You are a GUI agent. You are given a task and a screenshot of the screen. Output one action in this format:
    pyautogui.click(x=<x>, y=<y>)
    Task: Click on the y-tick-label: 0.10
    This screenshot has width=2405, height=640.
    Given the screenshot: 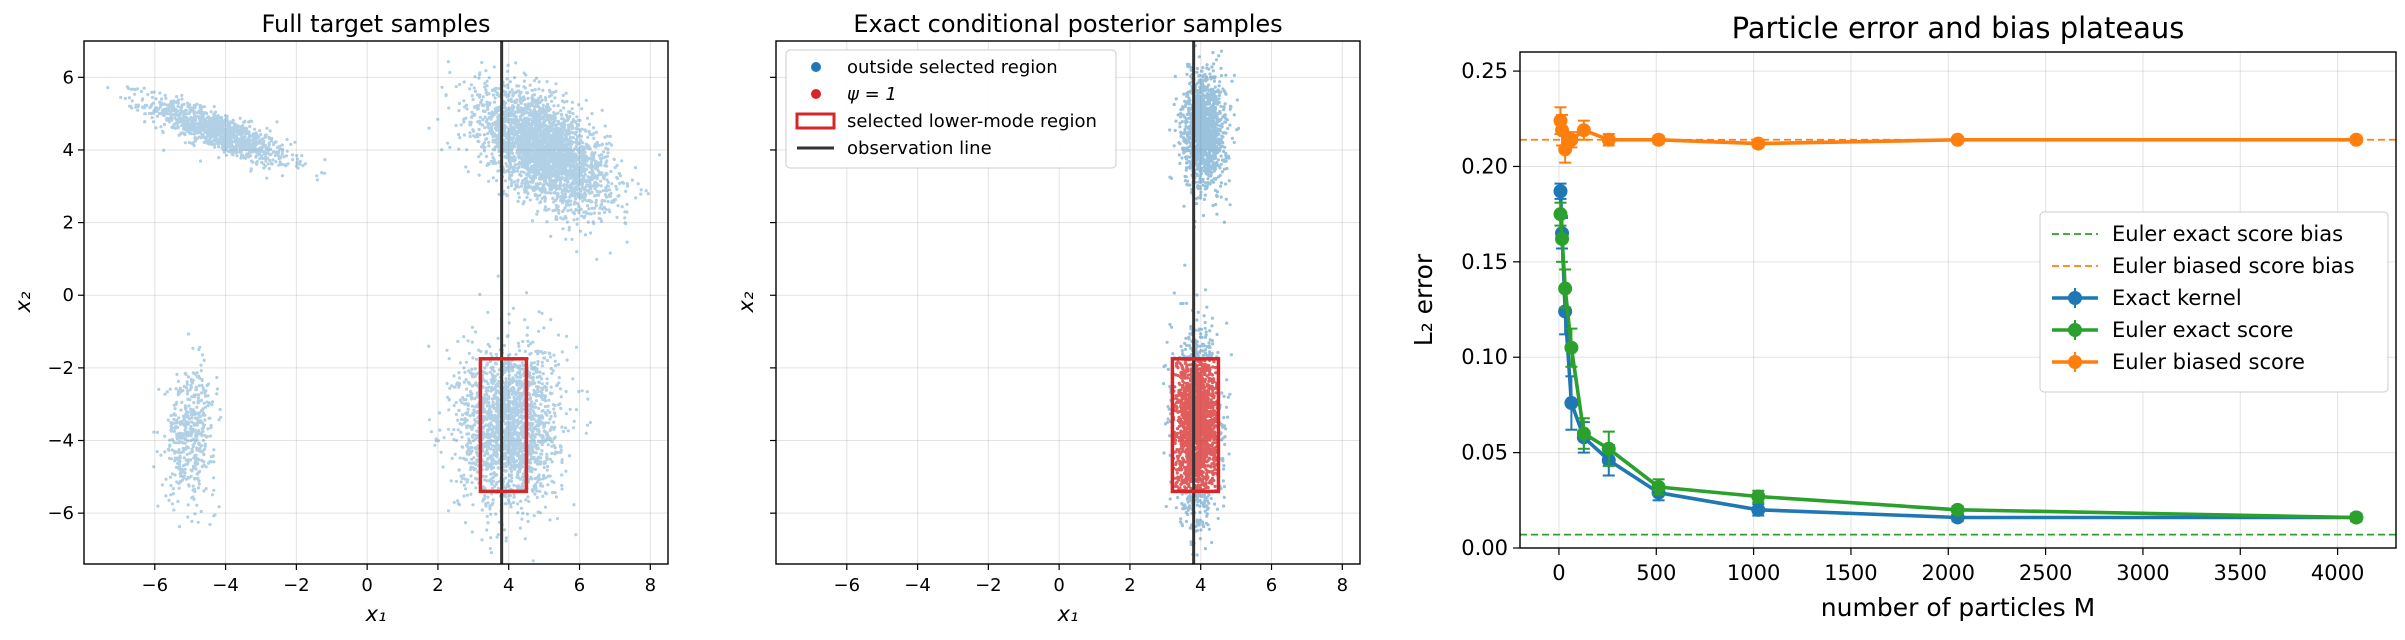 What is the action you would take?
    pyautogui.click(x=1484, y=357)
    